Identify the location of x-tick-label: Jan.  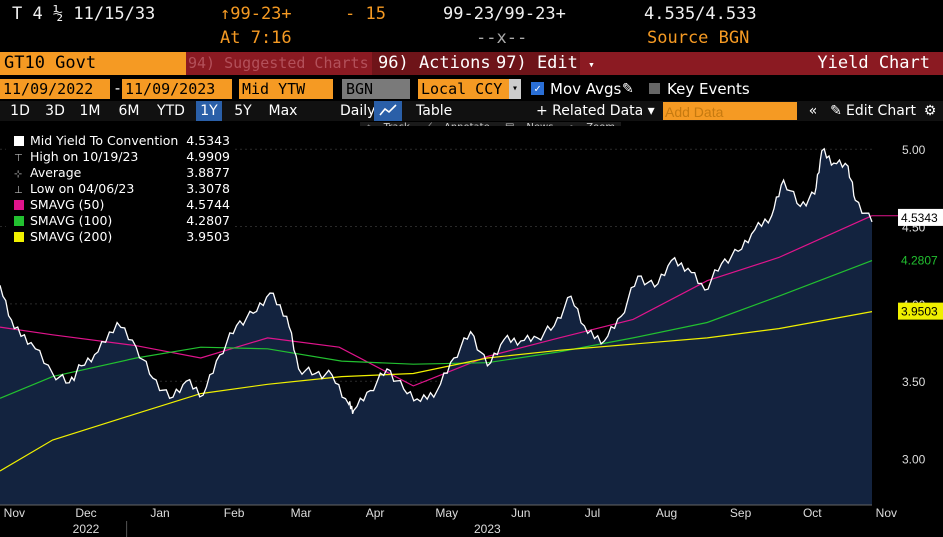
(159, 513).